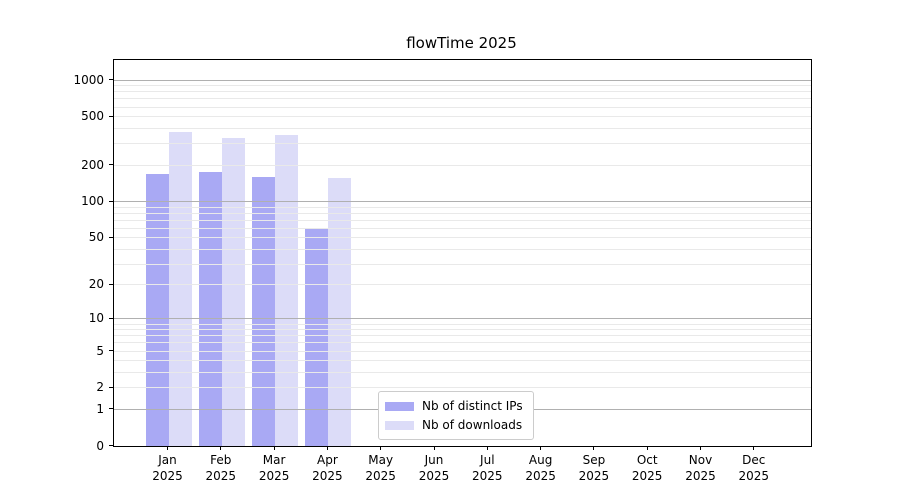 The width and height of the screenshot is (900, 500). I want to click on bar-nb-of-distinct-ips-jan, so click(157, 309).